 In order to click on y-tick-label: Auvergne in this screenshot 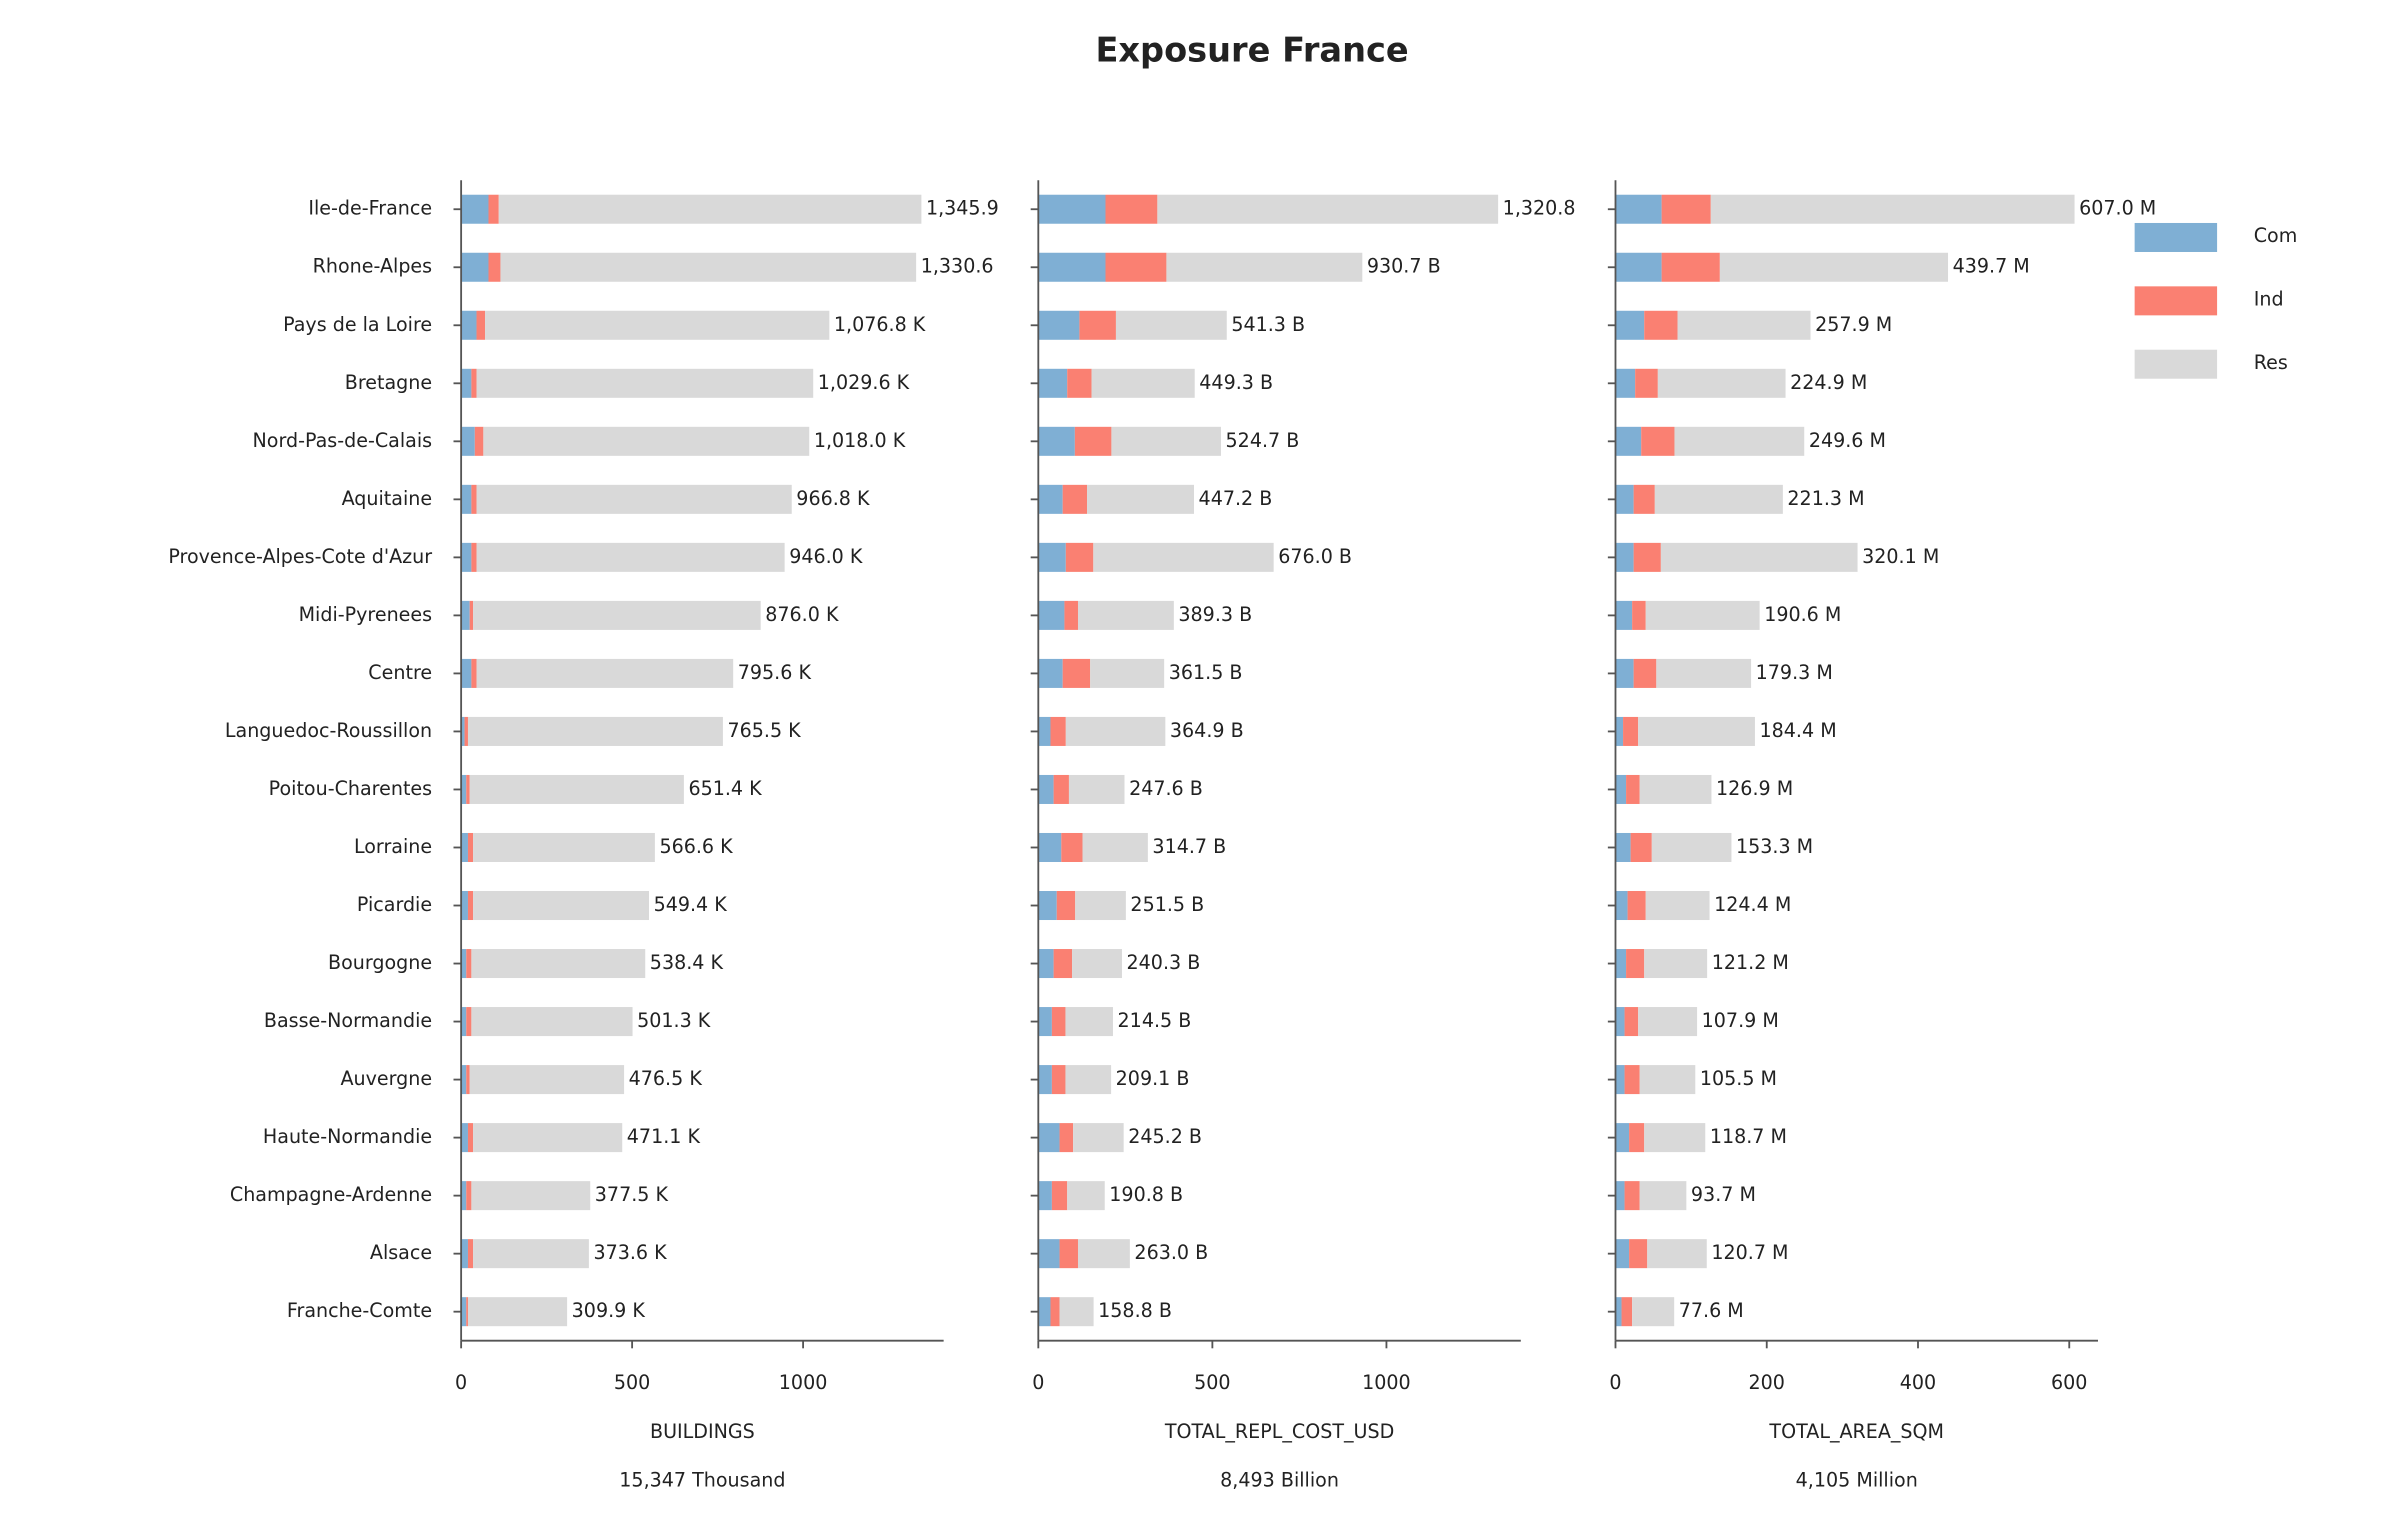, I will do `click(386, 1079)`.